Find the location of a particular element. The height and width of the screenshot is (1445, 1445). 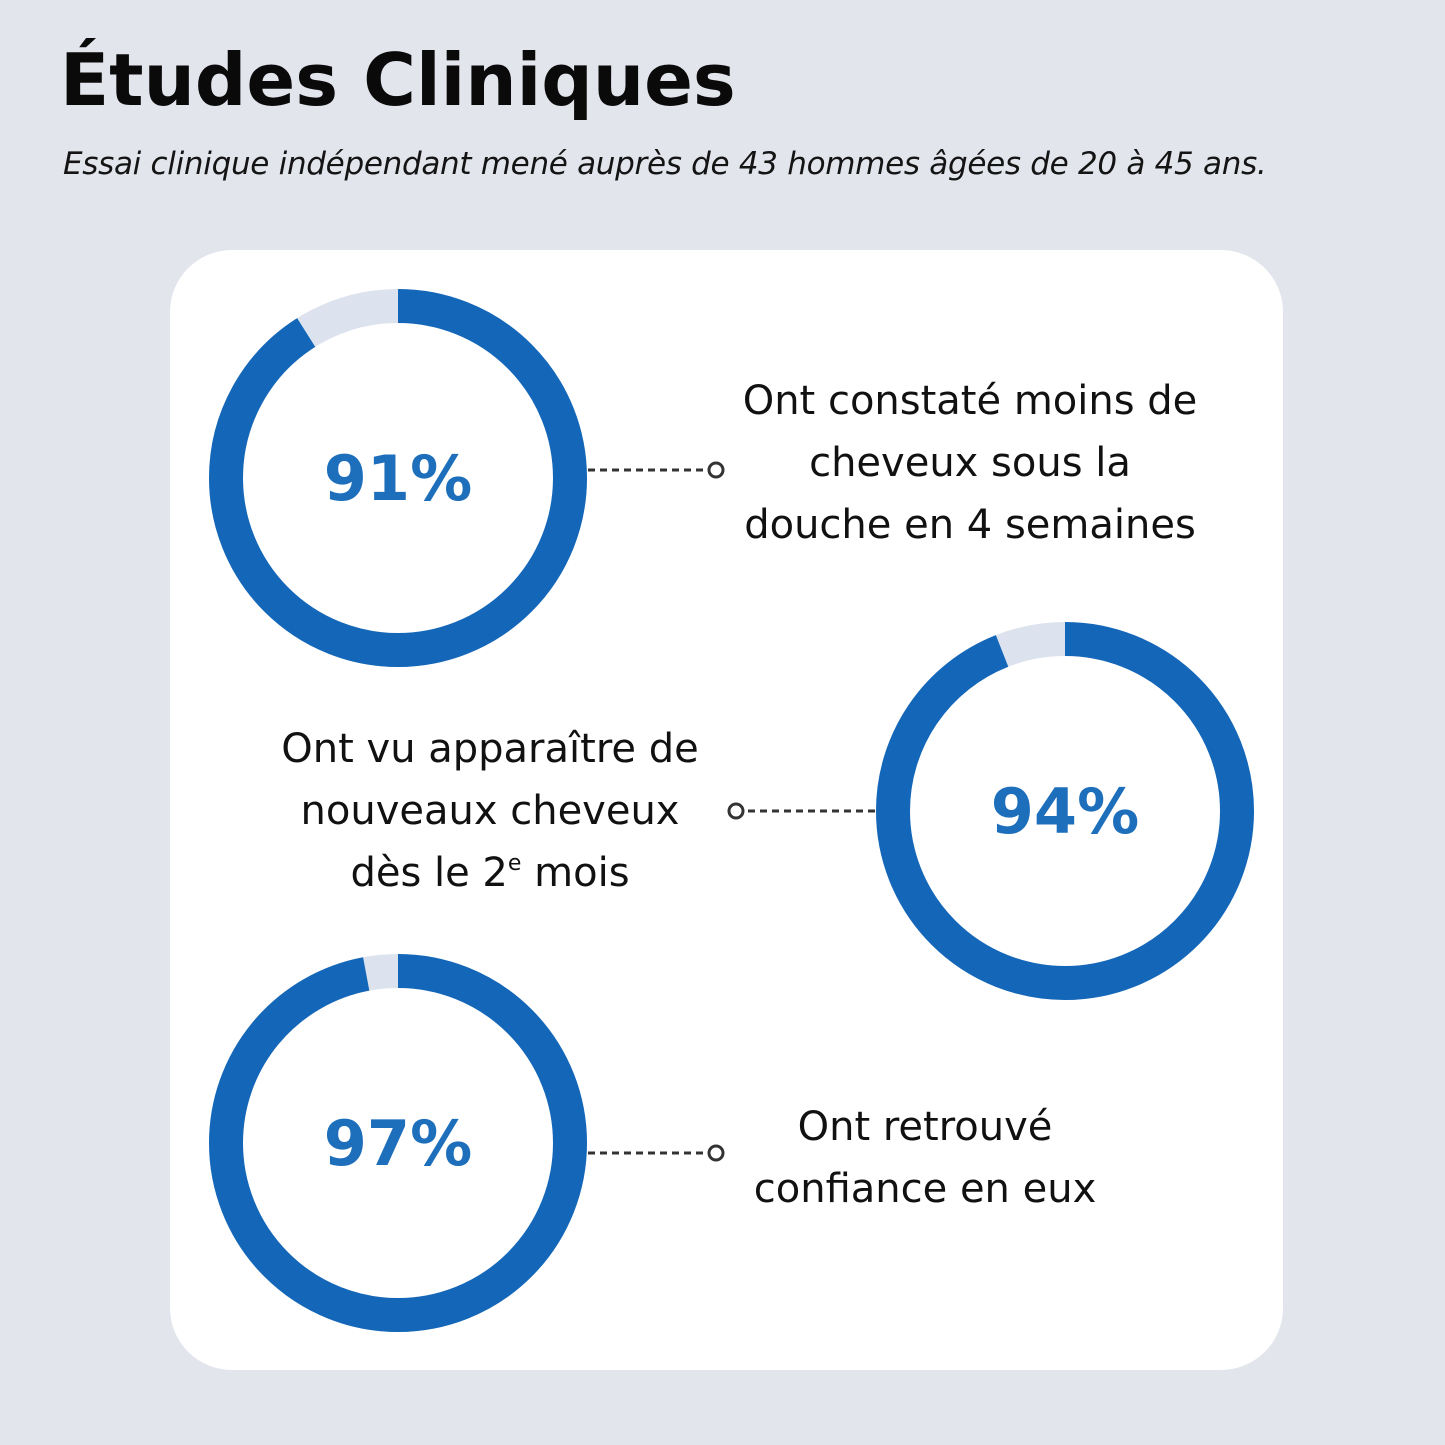

donut-1-percent-label: 91% is located at coordinates (398, 478).